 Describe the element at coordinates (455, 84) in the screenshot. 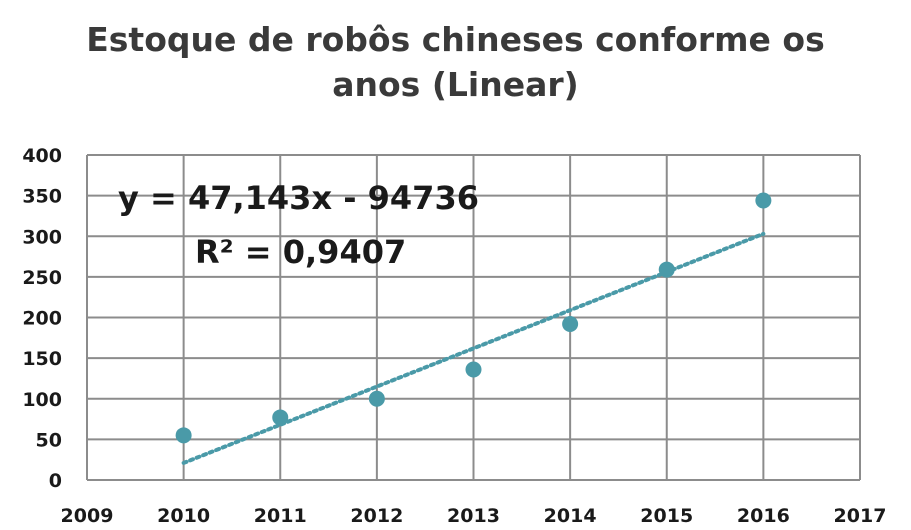

I see `chart-title-line-2: anos (Linear)` at that location.